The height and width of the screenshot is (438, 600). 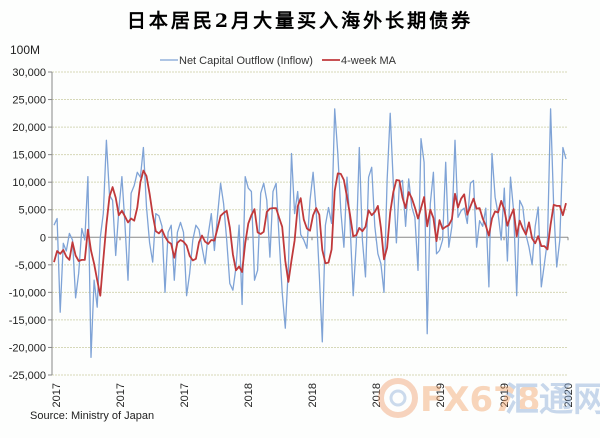 What do you see at coordinates (29, 101) in the screenshot?
I see `y-tick-label: 25,000` at bounding box center [29, 101].